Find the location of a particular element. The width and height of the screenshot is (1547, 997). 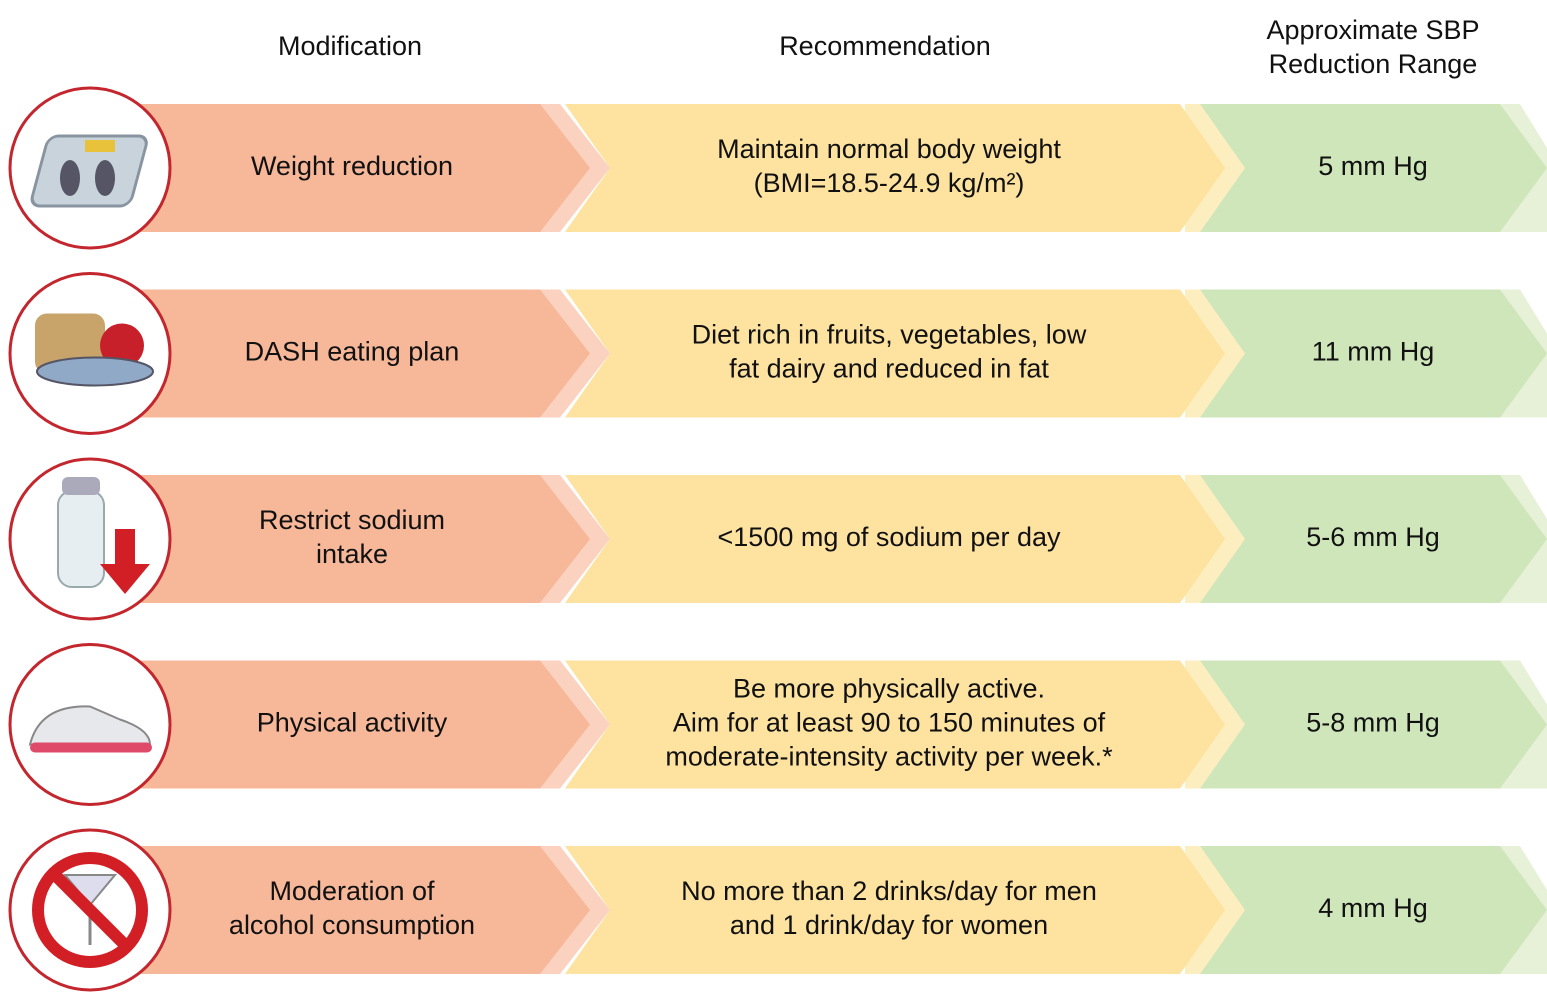

recommendation-text: Maintain normal body weight is located at coordinates (889, 149).